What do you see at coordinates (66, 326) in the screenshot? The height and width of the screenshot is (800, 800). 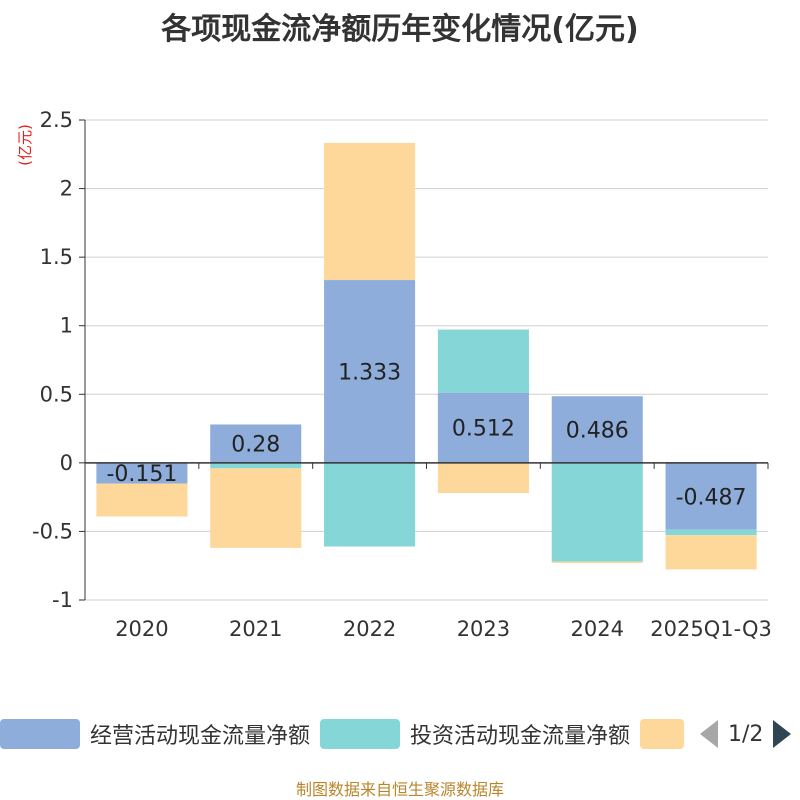 I see `y-tick-label: 1` at bounding box center [66, 326].